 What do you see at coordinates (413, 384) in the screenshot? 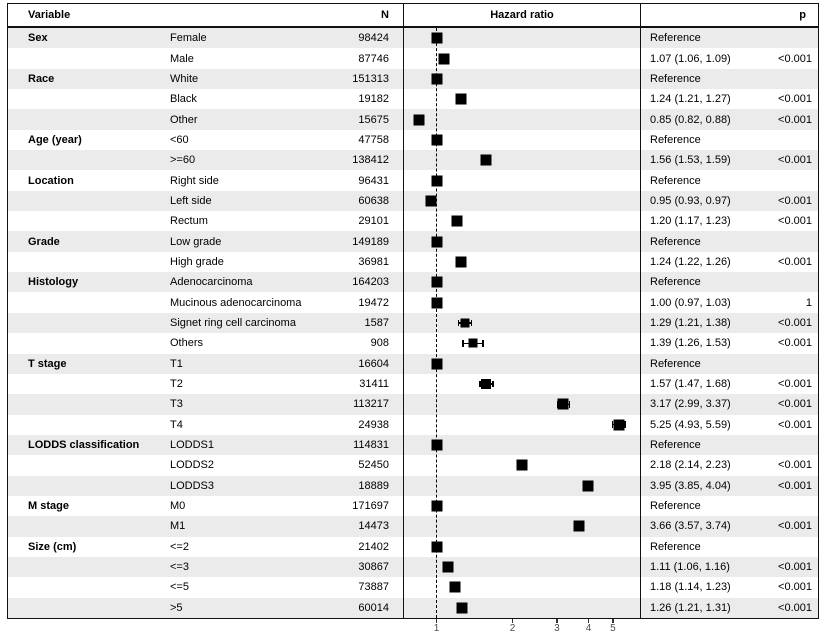
I see `table-row: T2 31411 1.57 (1.47, 1.68) <0.001` at bounding box center [413, 384].